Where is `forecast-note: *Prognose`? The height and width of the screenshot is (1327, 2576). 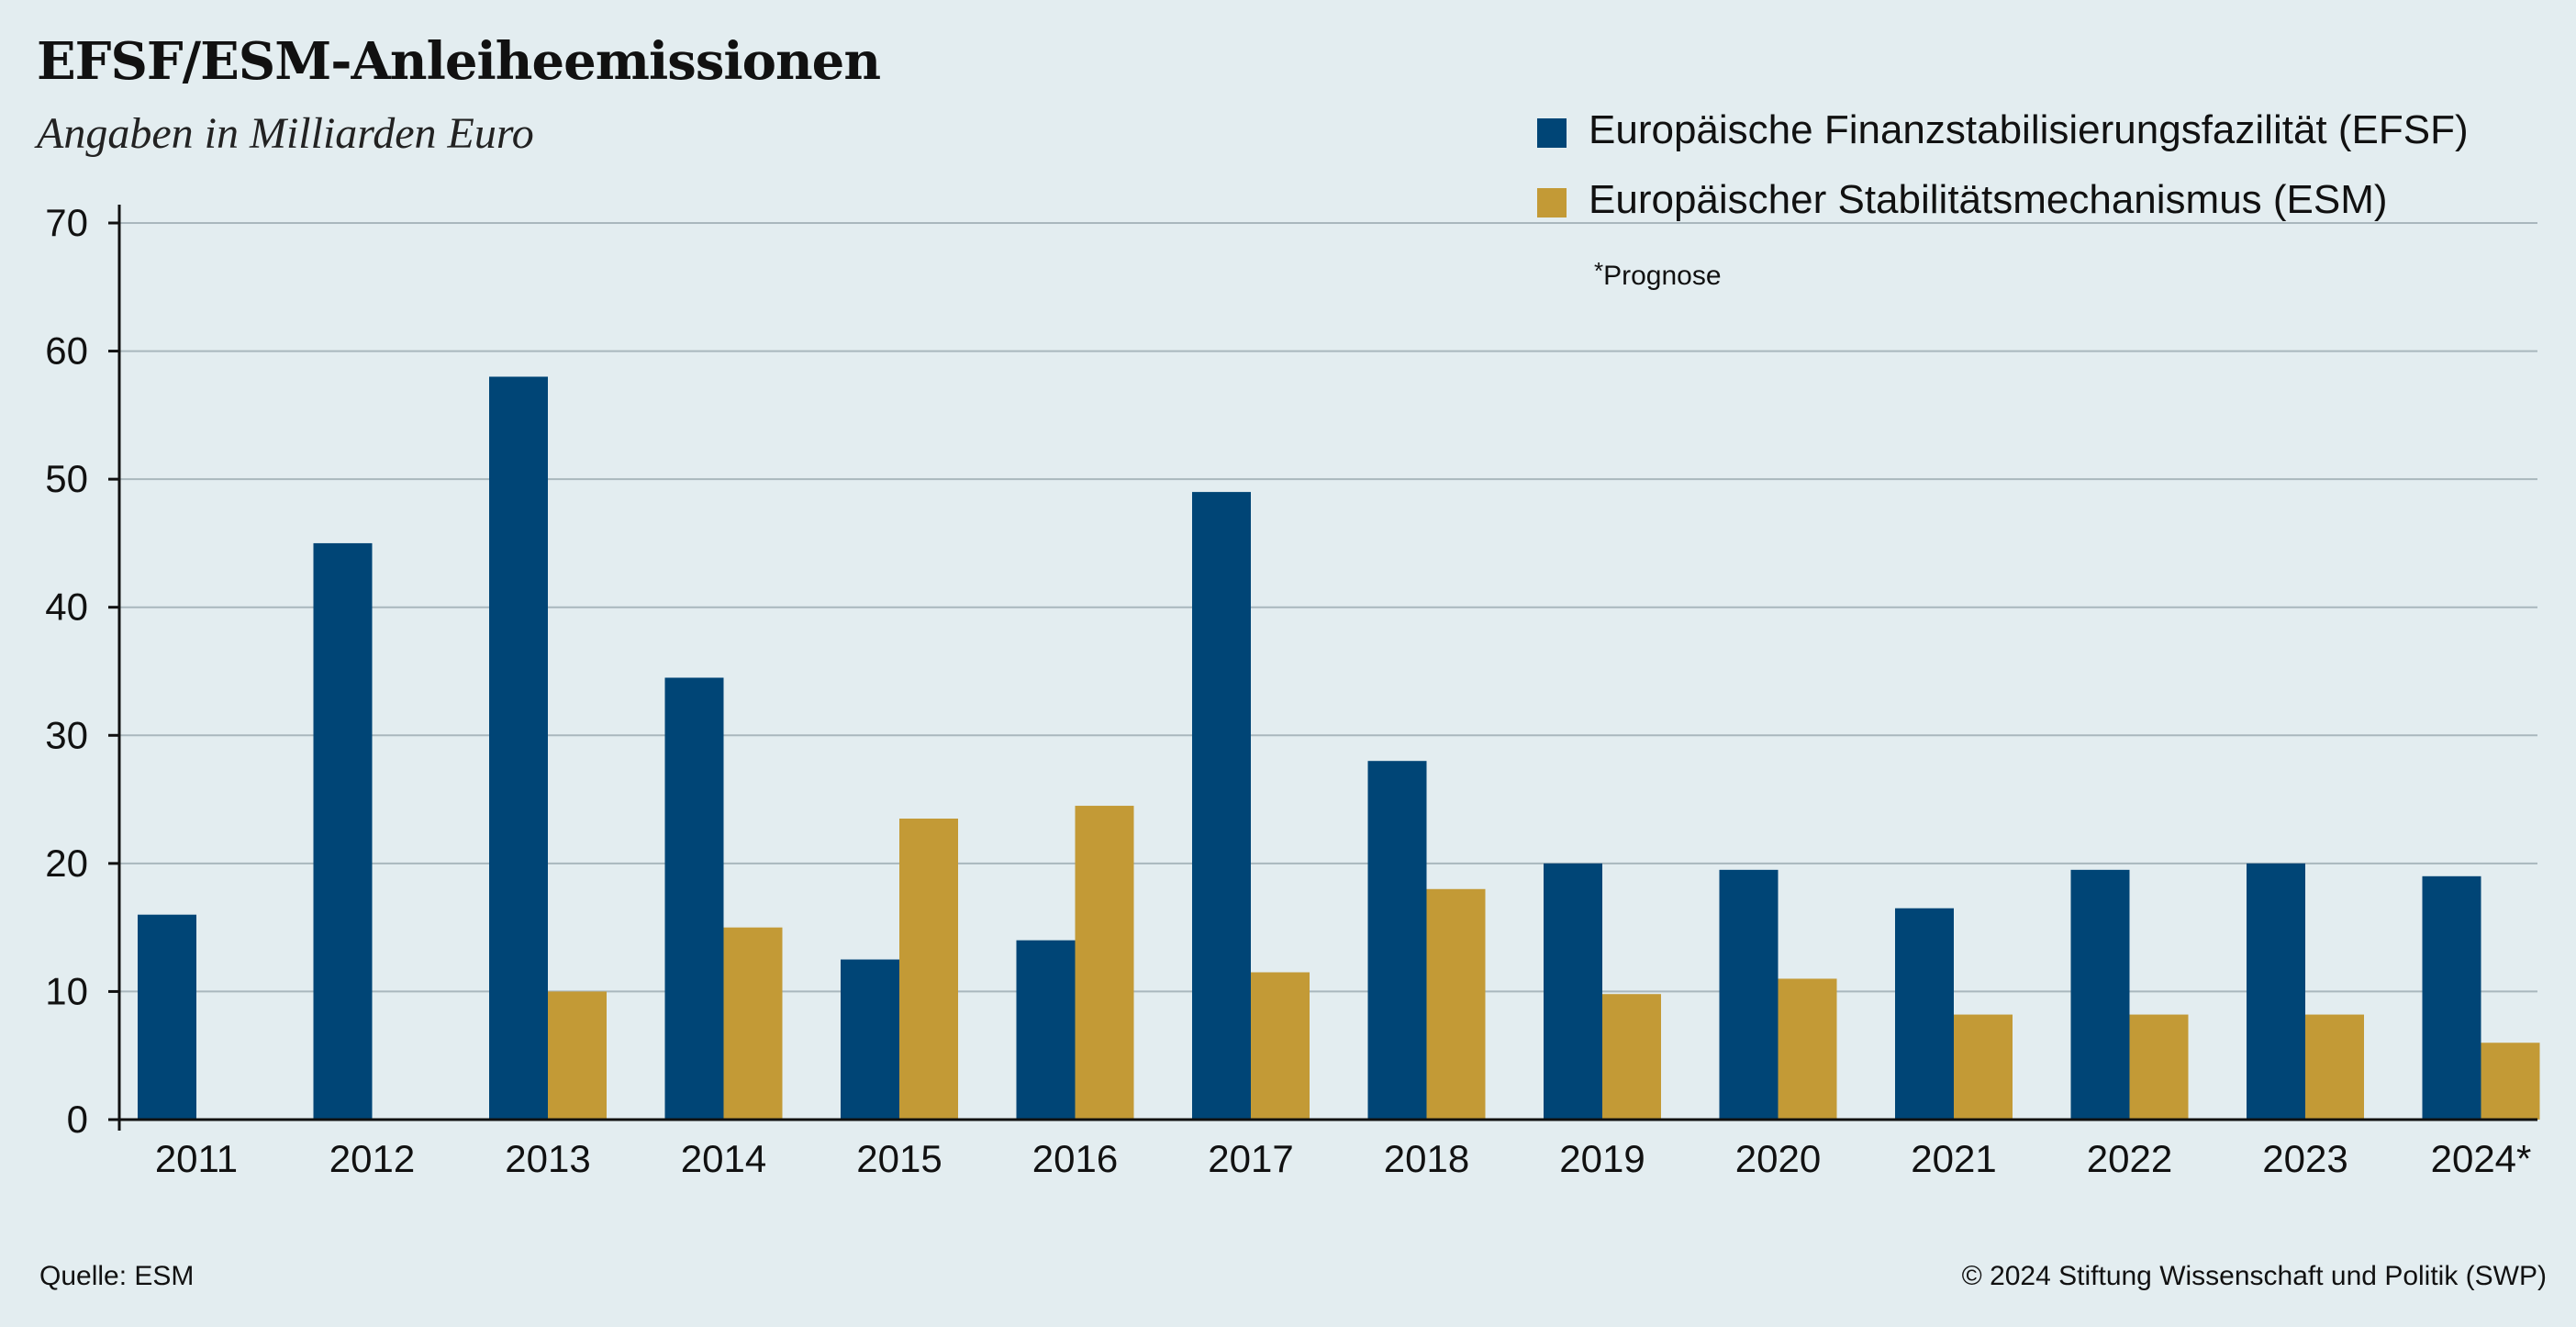 forecast-note: *Prognose is located at coordinates (1658, 274).